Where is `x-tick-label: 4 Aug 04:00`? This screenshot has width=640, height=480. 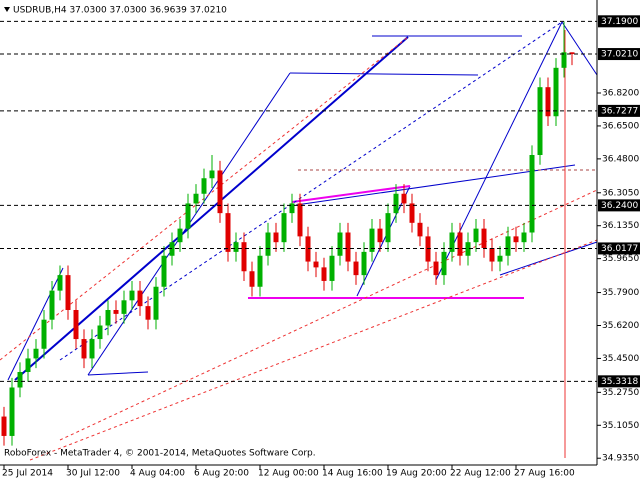
x-tick-label: 4 Aug 04:00 is located at coordinates (157, 474).